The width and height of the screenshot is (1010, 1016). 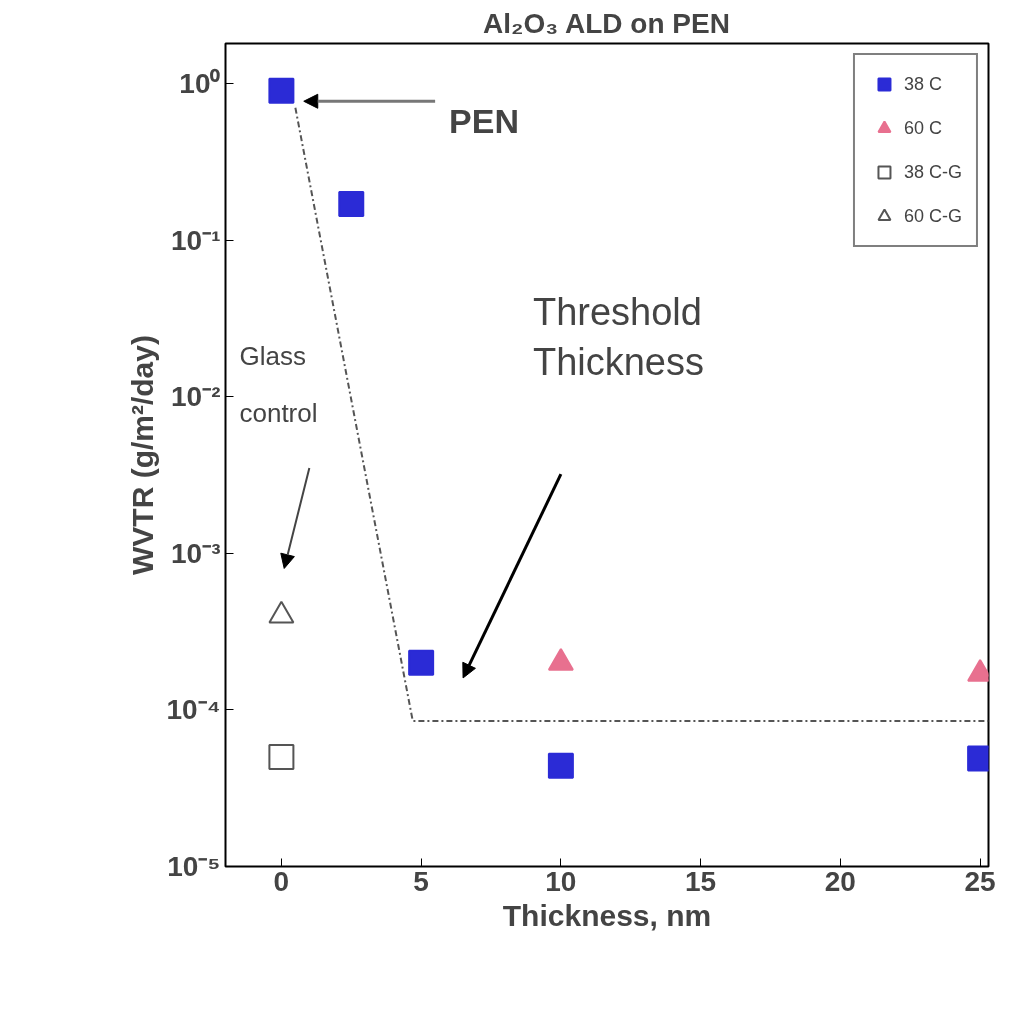 I want to click on y-tick-label: 10⁻⁵, so click(x=194, y=866).